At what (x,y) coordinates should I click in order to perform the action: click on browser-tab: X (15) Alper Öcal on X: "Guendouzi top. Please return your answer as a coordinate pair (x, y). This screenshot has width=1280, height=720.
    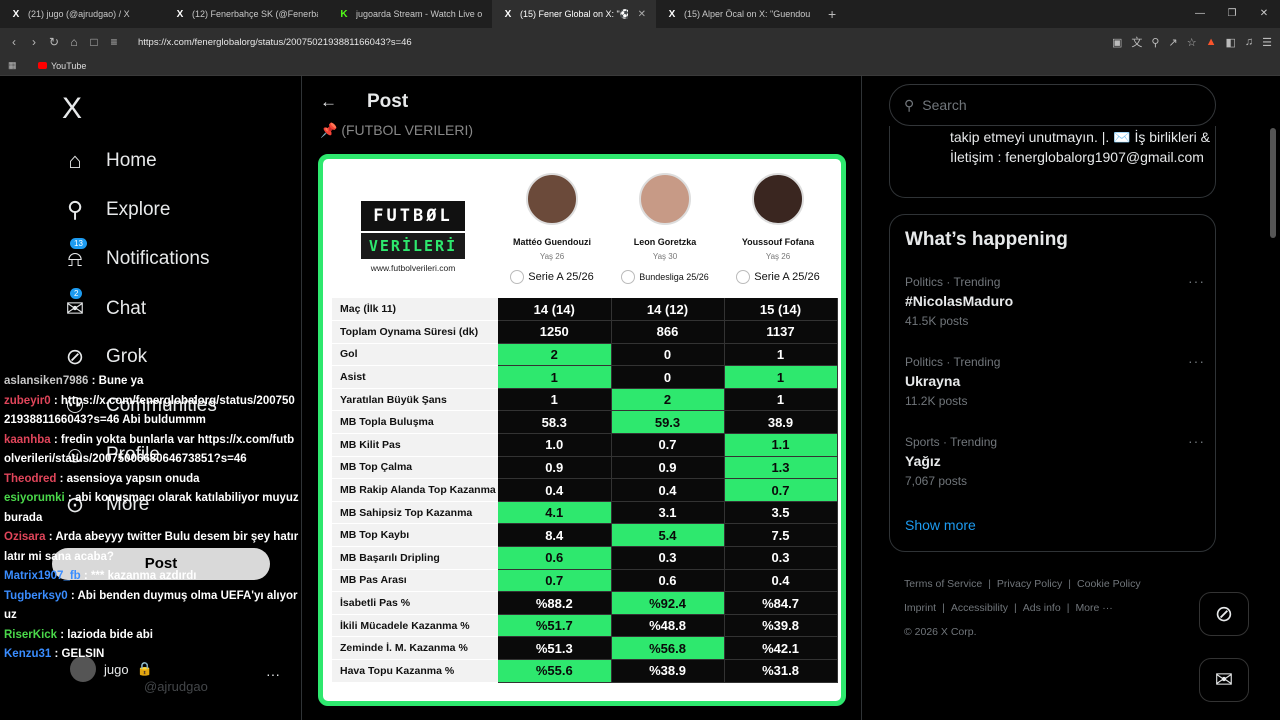
    Looking at the image, I should click on (738, 14).